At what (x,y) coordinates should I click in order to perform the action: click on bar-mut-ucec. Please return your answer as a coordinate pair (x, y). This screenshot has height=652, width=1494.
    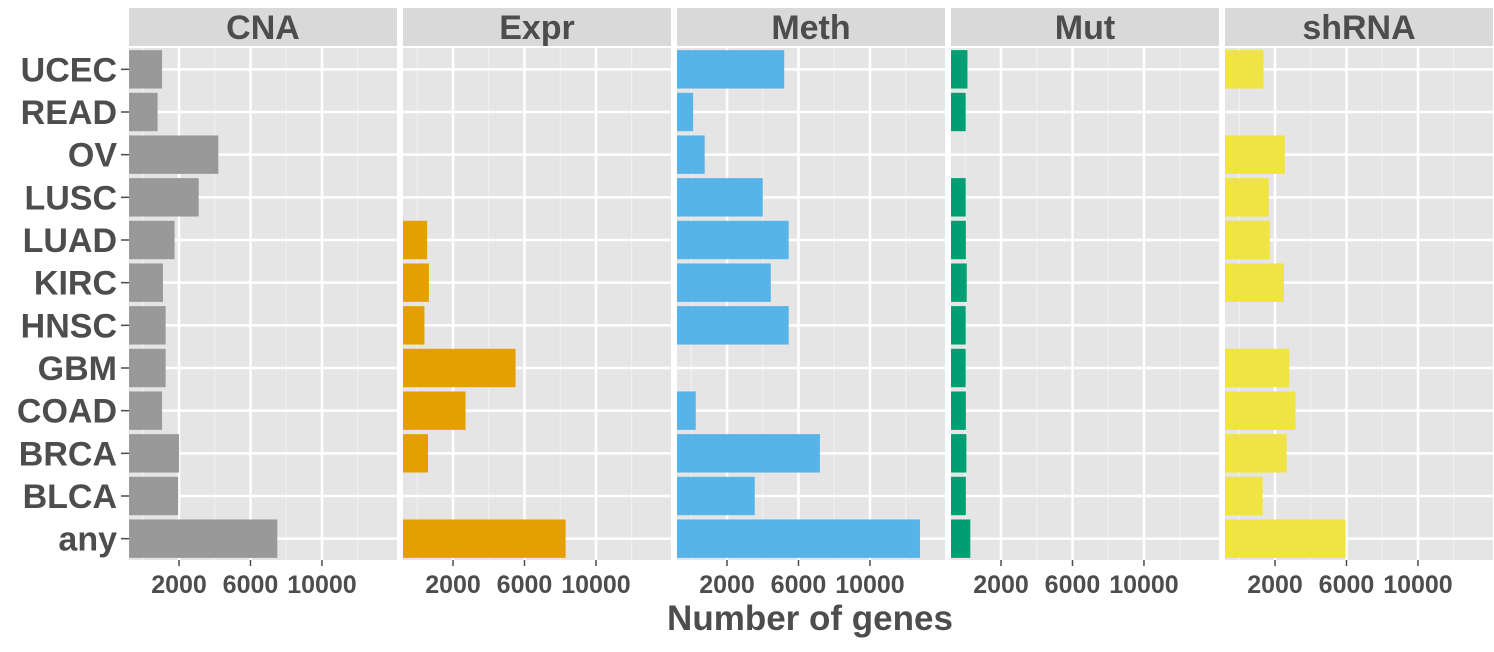
    Looking at the image, I should click on (959, 69).